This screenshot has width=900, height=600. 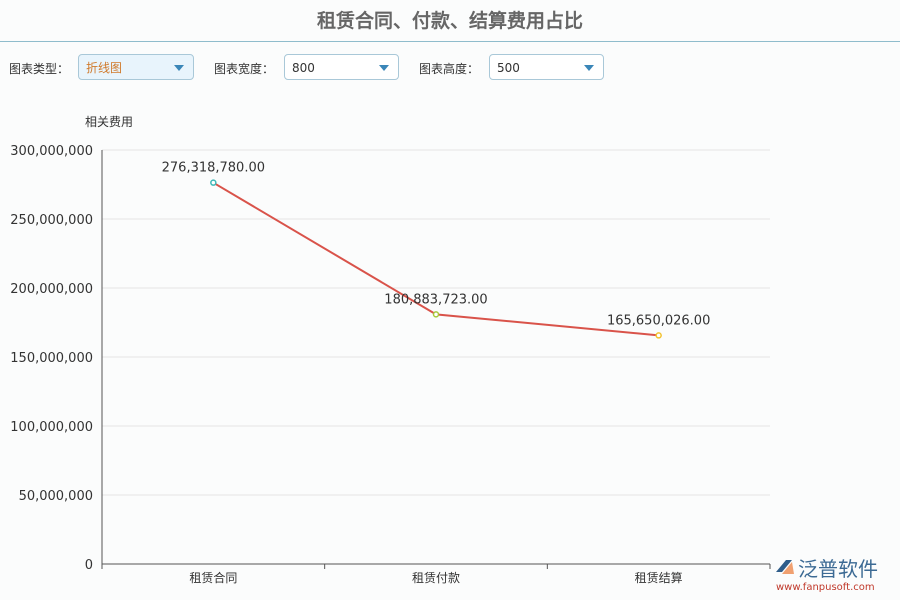 I want to click on y-tick-label: 50,000,000, so click(x=56, y=496).